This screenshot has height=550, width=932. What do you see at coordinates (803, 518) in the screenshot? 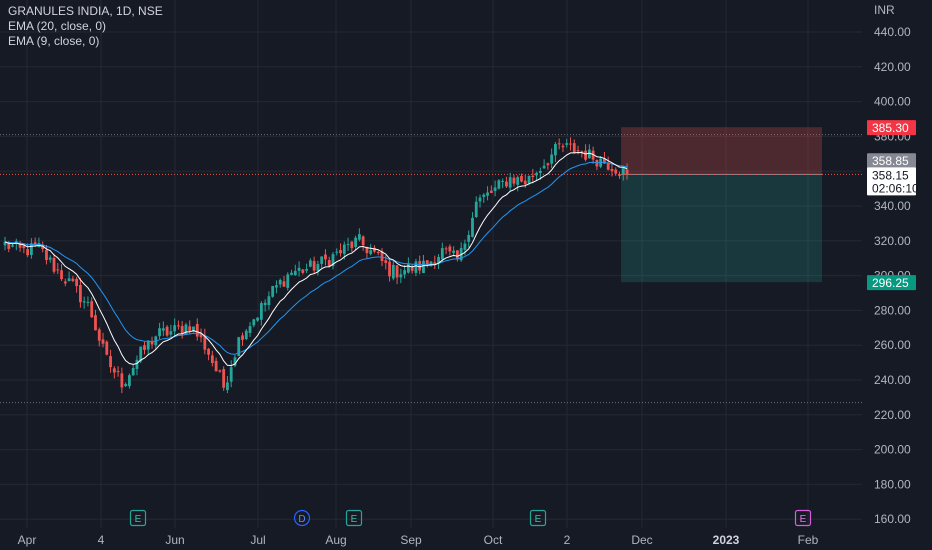
I see `earnings-marker: E` at bounding box center [803, 518].